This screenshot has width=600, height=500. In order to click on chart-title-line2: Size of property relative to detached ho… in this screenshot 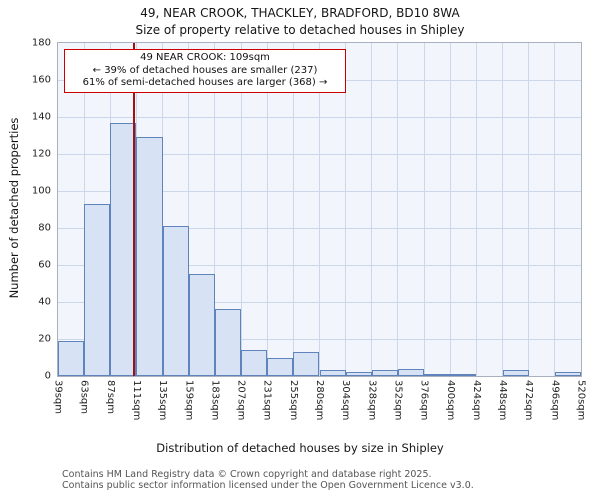, I will do `click(300, 30)`.